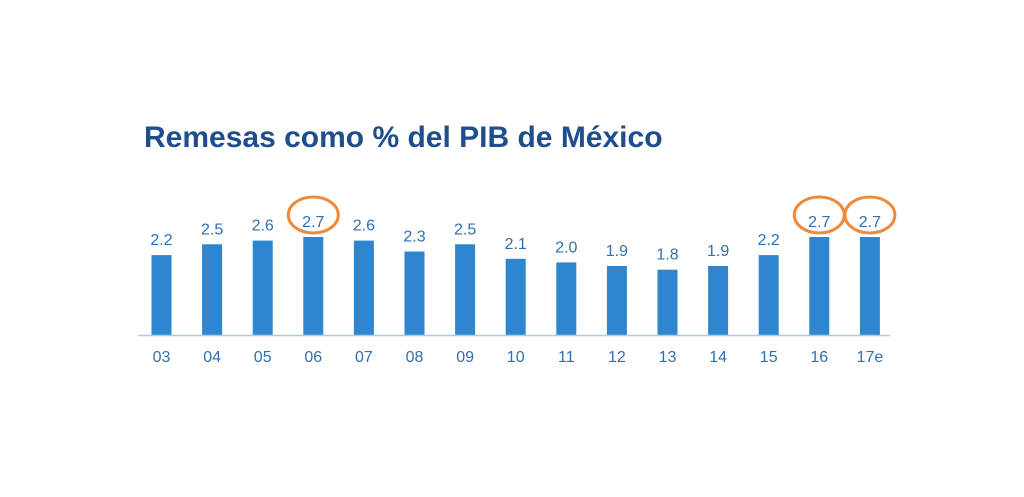  Describe the element at coordinates (869, 286) in the screenshot. I see `bar-17e` at that location.